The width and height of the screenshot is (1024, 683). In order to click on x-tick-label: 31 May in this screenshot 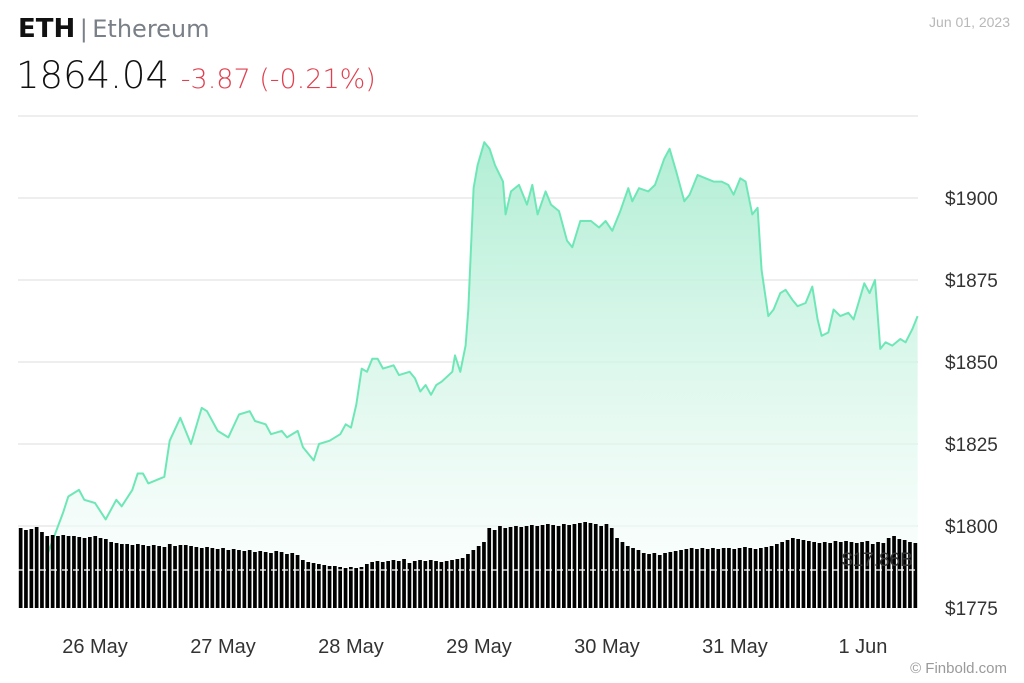, I will do `click(735, 647)`.